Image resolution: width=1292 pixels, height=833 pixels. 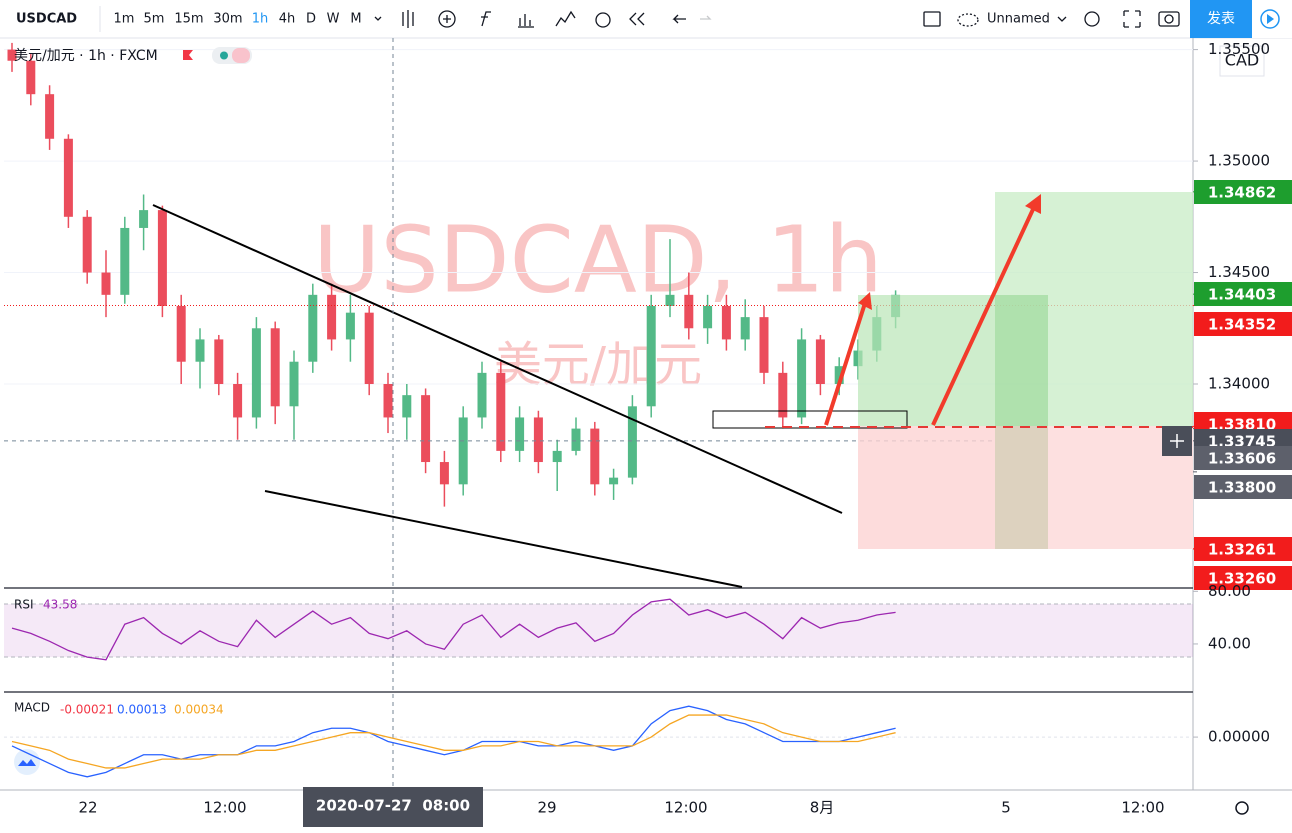 What do you see at coordinates (932, 19) in the screenshot?
I see `layout-icon` at bounding box center [932, 19].